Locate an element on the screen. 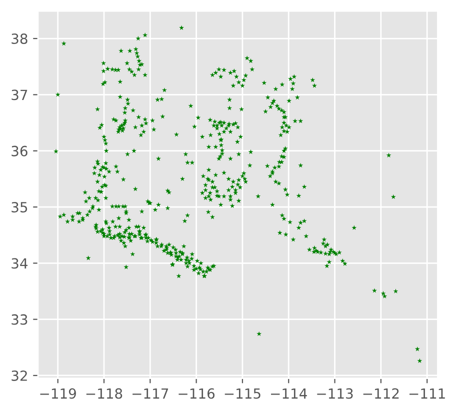  x-tick-label: −115 is located at coordinates (242, 393).